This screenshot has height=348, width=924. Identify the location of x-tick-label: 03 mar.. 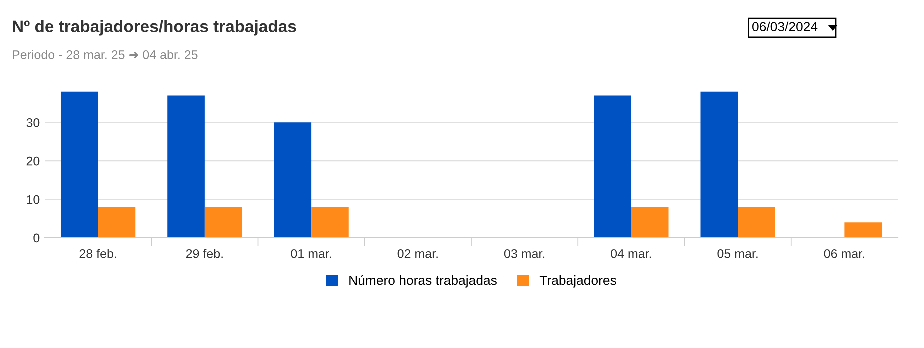
(524, 253).